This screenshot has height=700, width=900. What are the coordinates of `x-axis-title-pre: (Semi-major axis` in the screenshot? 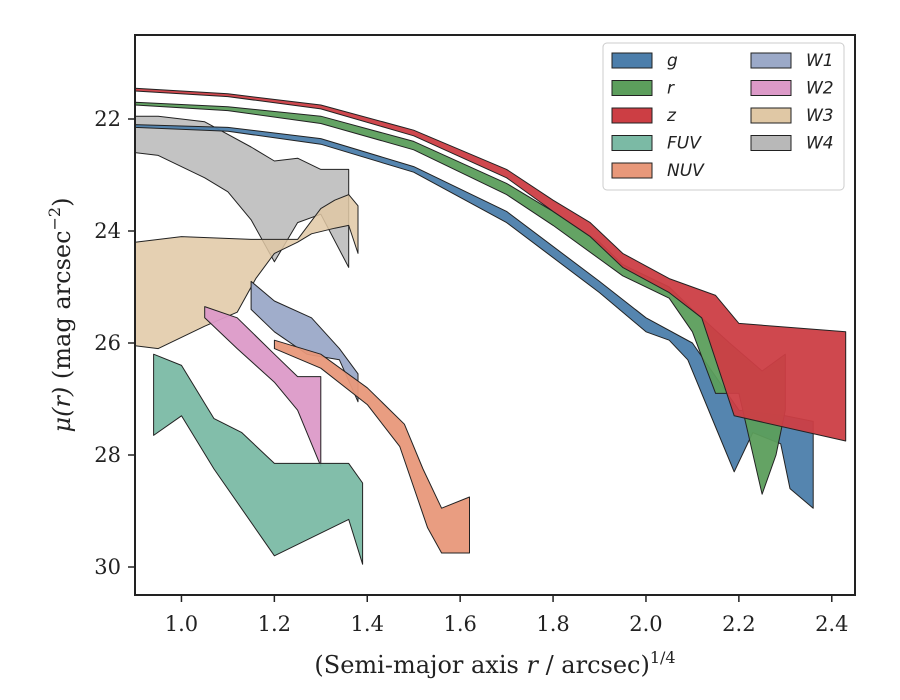 It's located at (420, 665).